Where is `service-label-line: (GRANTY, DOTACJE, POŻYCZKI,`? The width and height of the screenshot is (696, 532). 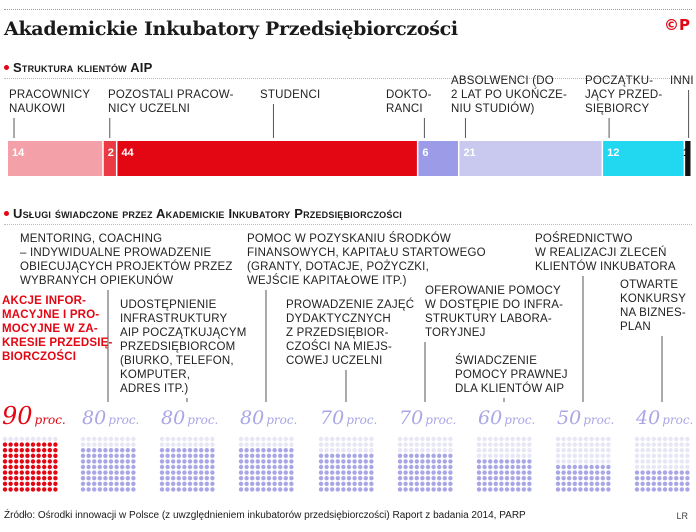
service-label-line: (GRANTY, DOTACJE, POŻYCZKI, is located at coordinates (338, 267).